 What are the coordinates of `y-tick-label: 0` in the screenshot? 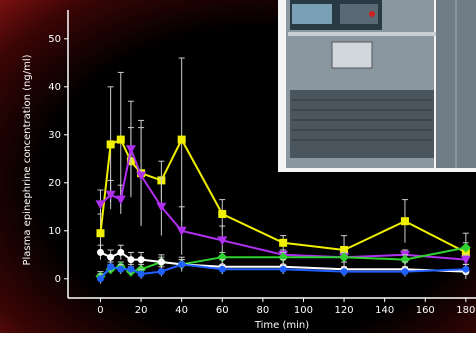 It's located at (58, 279).